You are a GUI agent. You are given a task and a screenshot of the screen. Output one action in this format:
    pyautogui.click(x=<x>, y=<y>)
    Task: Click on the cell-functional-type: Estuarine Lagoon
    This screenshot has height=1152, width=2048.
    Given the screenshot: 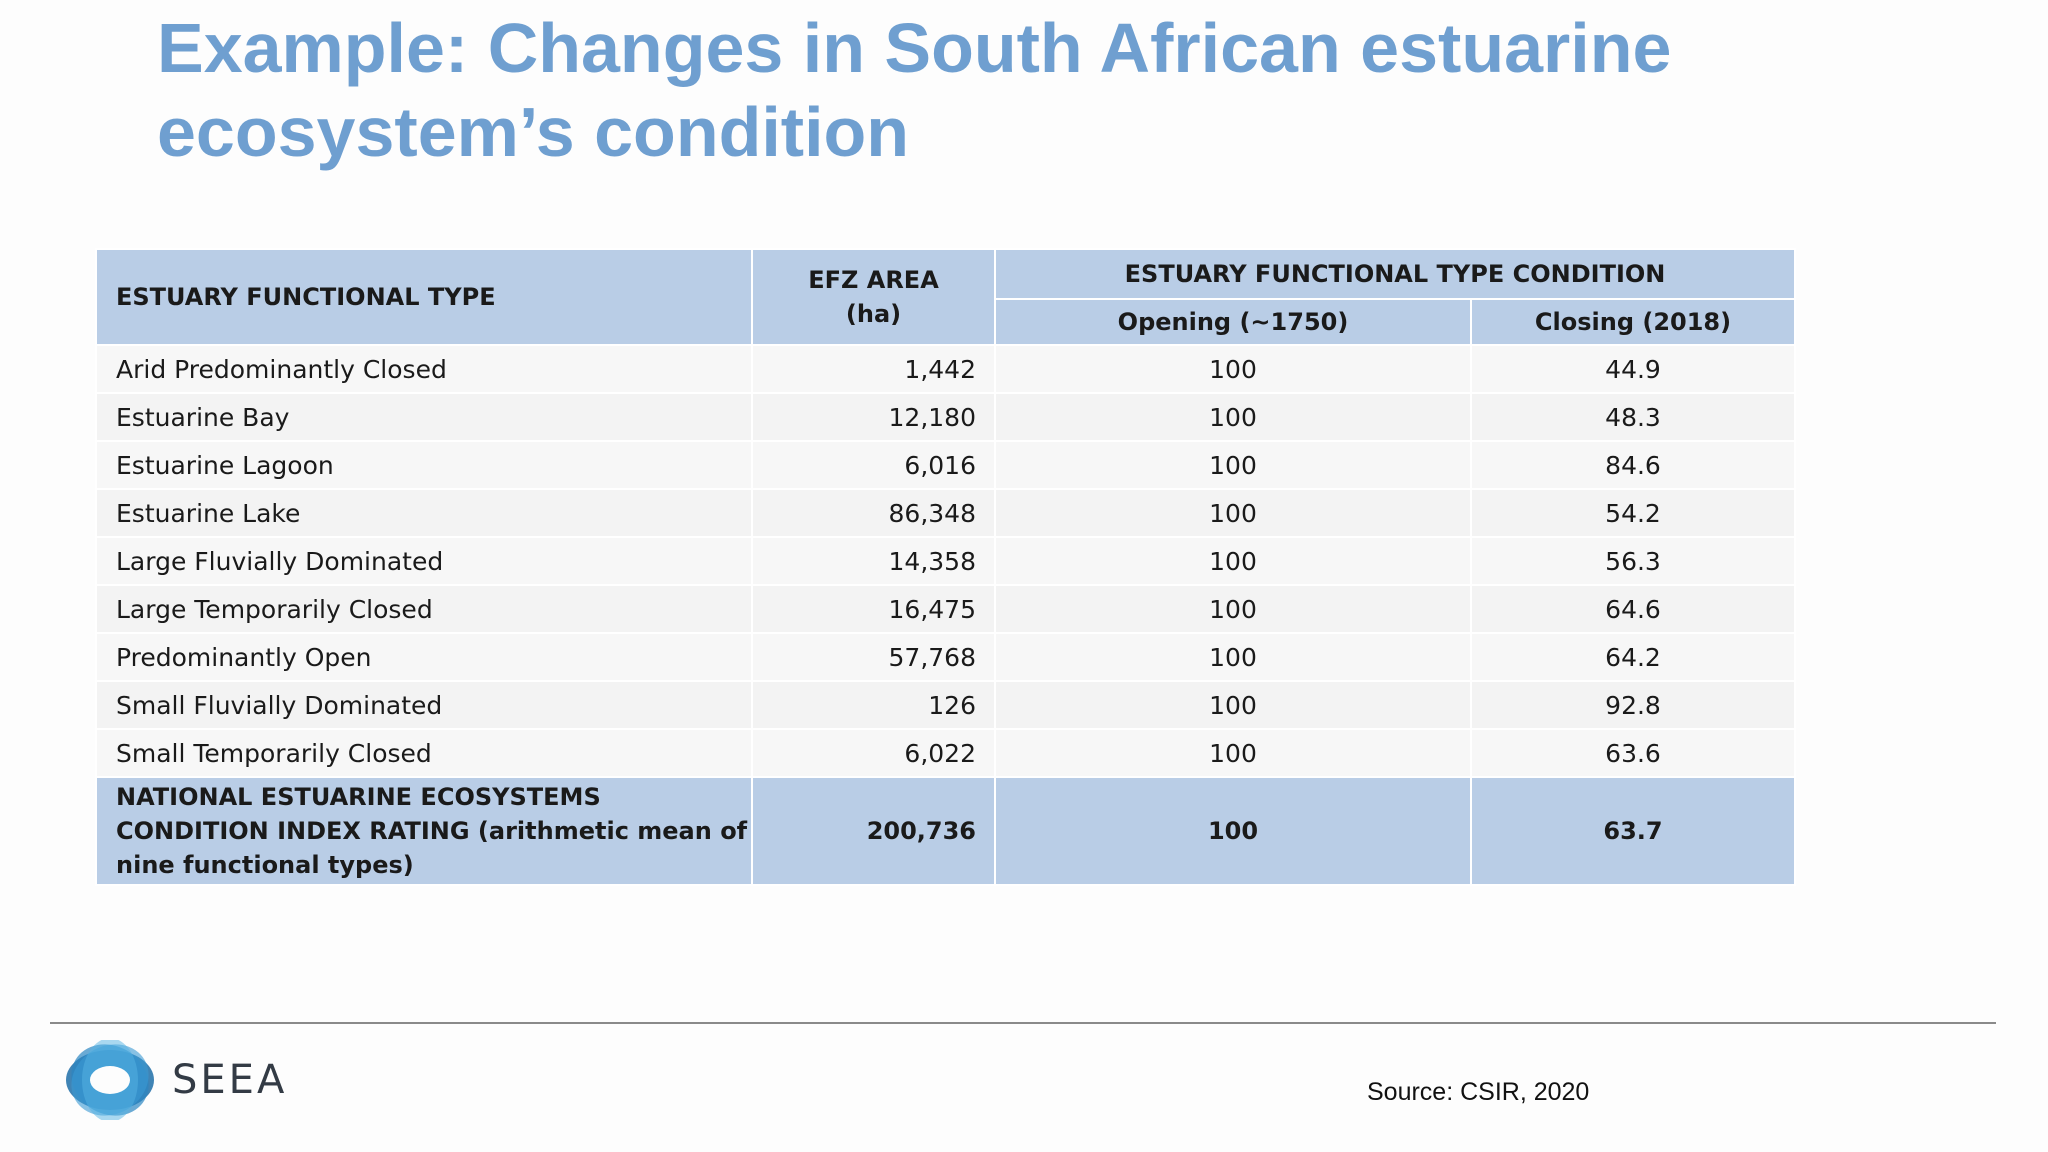 What is the action you would take?
    pyautogui.click(x=424, y=465)
    